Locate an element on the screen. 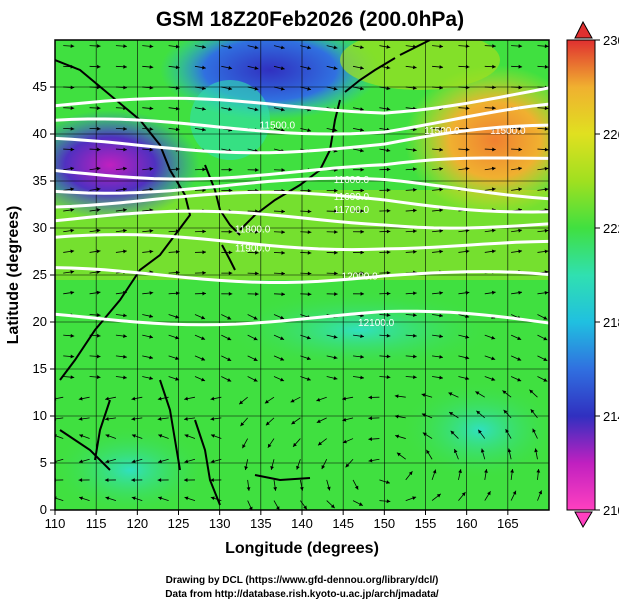 This screenshot has height=605, width=619. y-tick-label: 0 is located at coordinates (43, 509).